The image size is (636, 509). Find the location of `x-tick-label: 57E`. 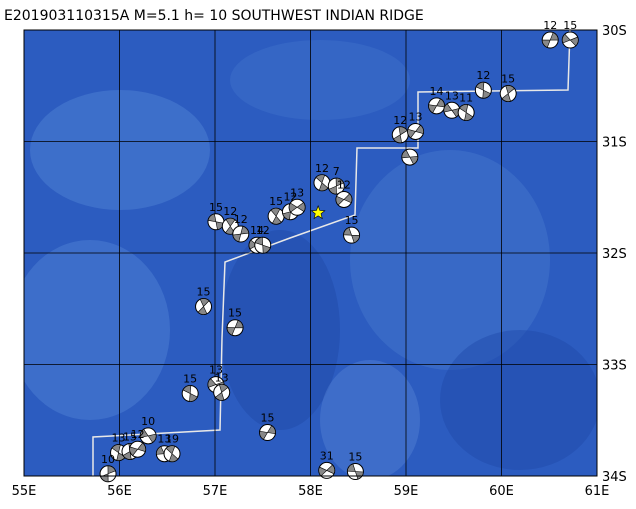

x-tick-label: 57E is located at coordinates (215, 491).